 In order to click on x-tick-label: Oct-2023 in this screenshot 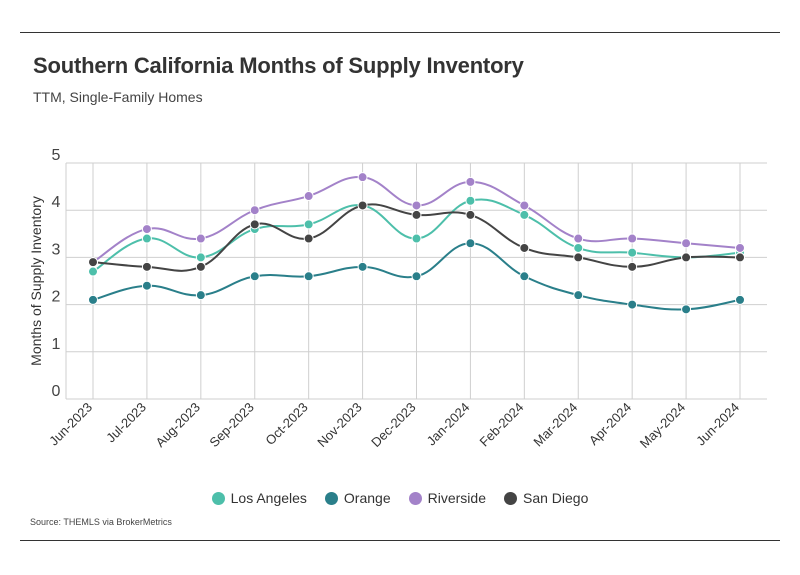, I will do `click(286, 424)`.